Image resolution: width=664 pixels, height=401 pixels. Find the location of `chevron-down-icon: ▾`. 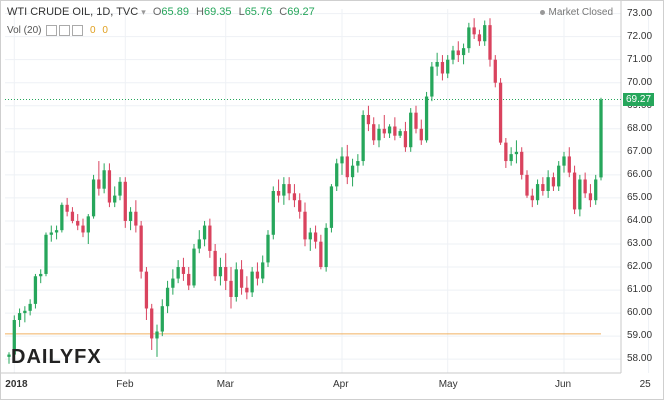

chevron-down-icon: ▾ is located at coordinates (143, 12).